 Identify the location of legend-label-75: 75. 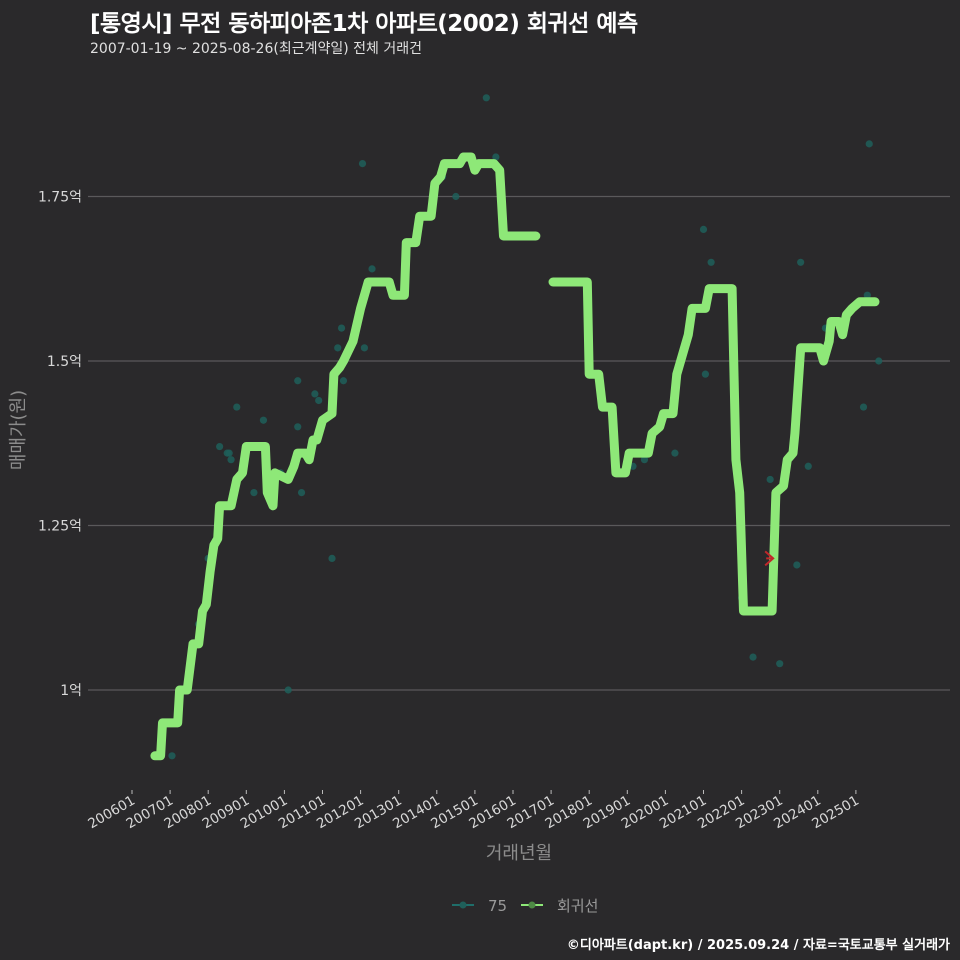
(497, 906).